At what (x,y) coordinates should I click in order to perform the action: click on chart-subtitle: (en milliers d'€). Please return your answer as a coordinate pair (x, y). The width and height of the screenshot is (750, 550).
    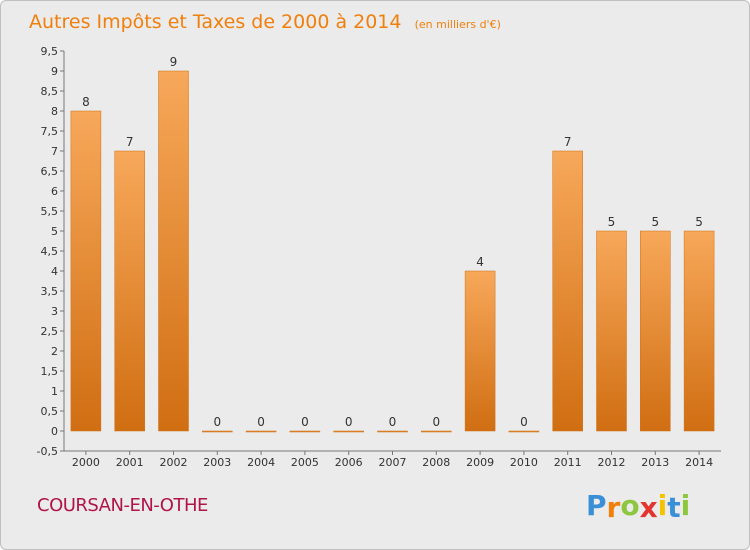
    Looking at the image, I should click on (458, 24).